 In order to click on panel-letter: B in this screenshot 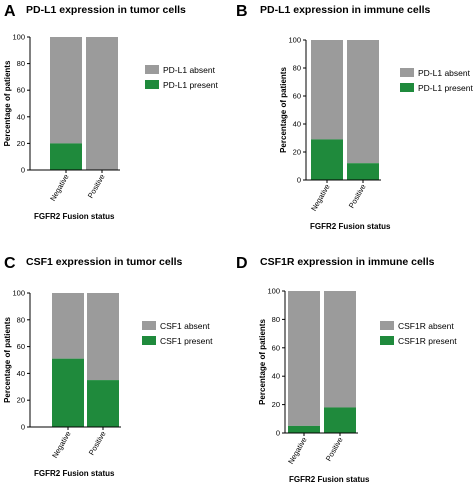, I will do `click(242, 11)`.